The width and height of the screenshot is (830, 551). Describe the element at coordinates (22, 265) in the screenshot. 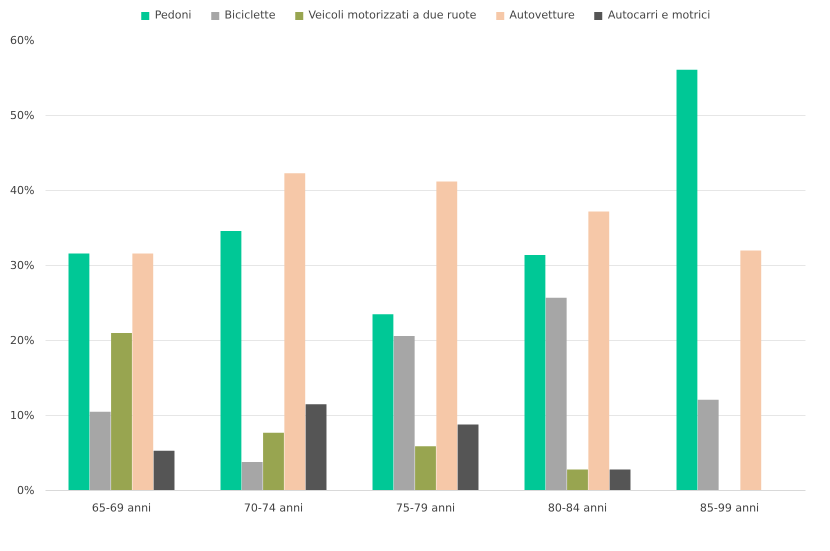

I see `y-tick-label: 30%` at that location.